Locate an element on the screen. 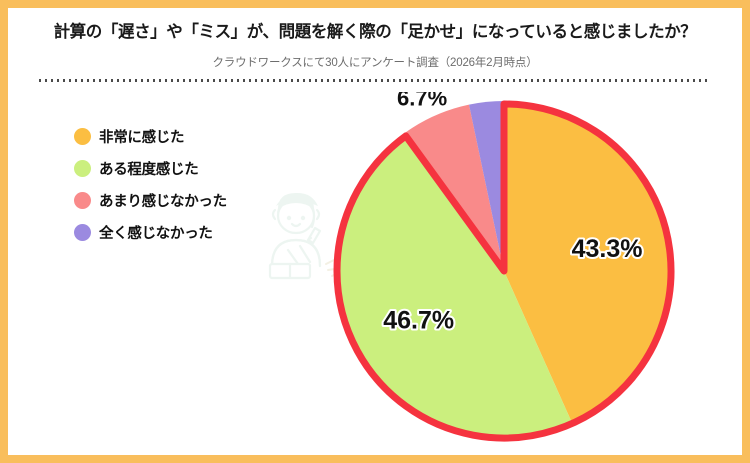  legend-item-label: あまり感じなかった is located at coordinates (163, 202).